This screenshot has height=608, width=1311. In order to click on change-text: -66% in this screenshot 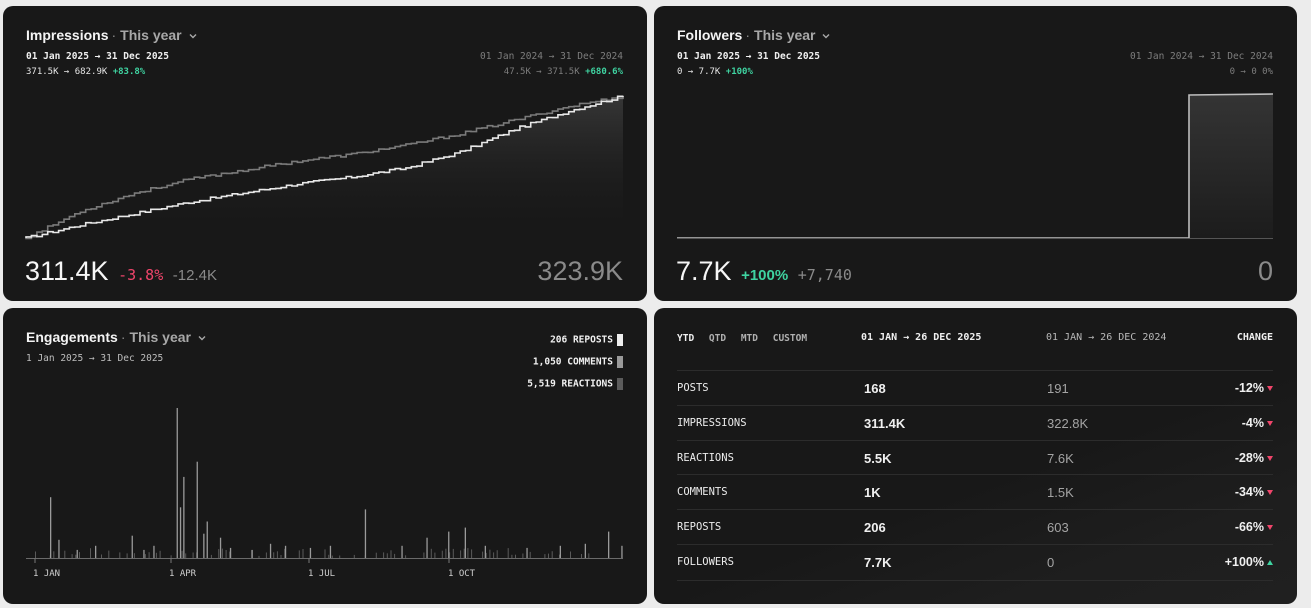, I will do `click(1249, 527)`.